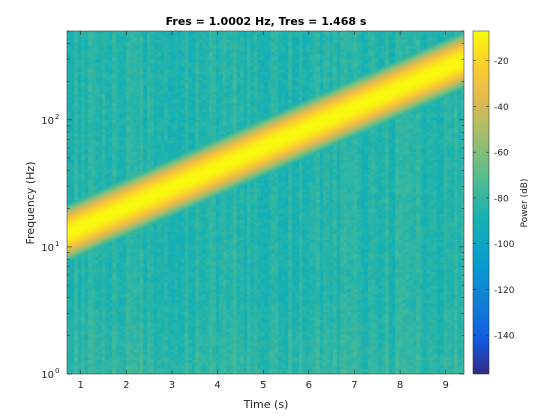  I want to click on colorbar-frame, so click(481, 202).